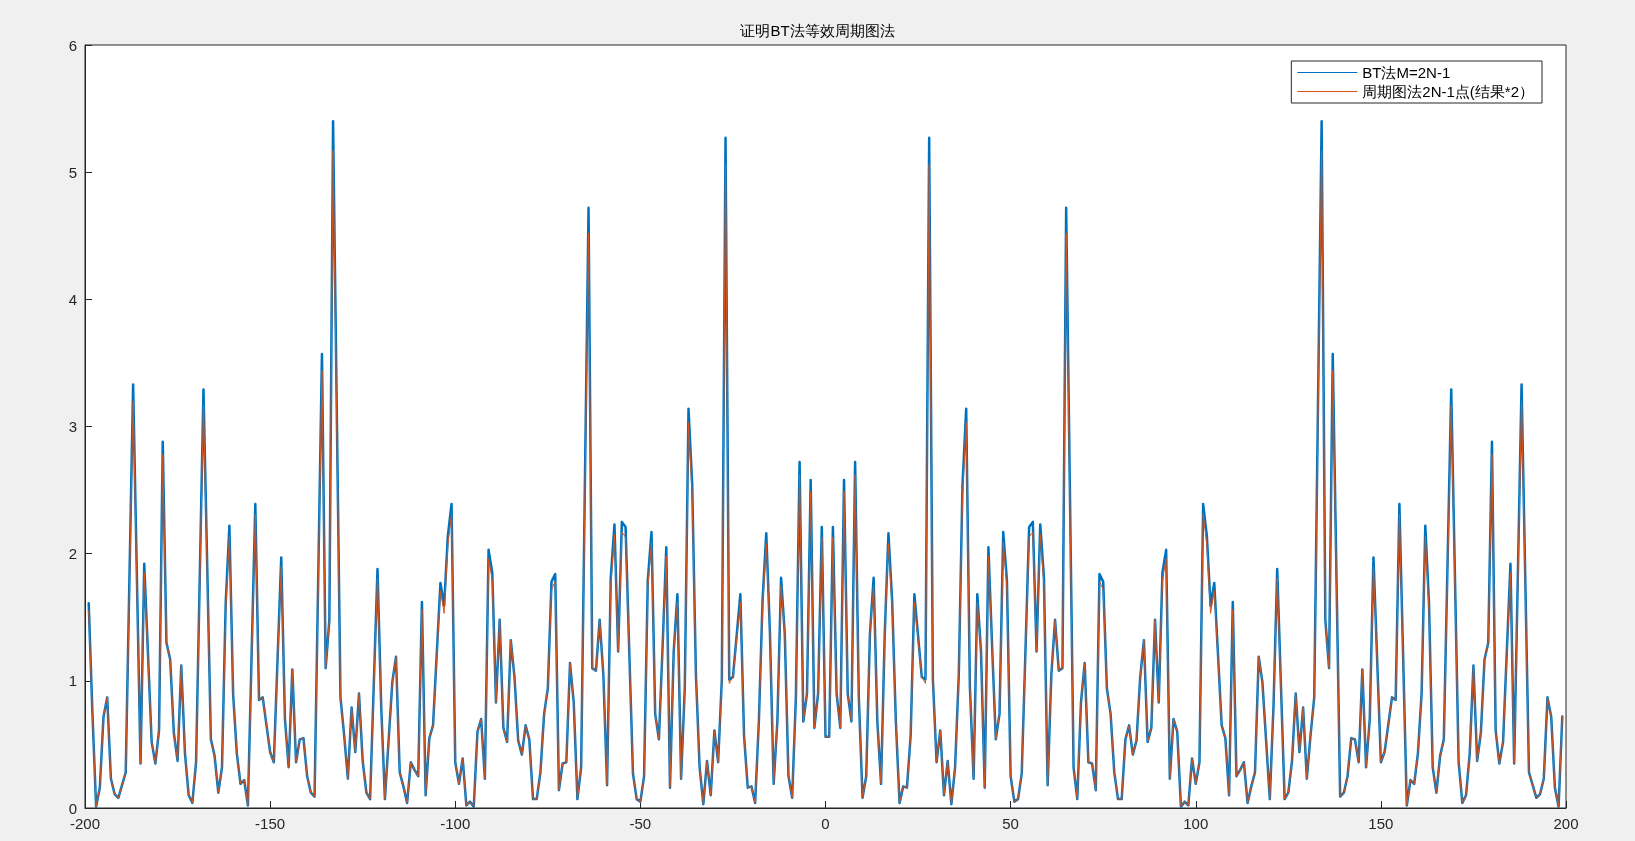 Image resolution: width=1635 pixels, height=841 pixels. I want to click on x-tick-label: 50, so click(1010, 823).